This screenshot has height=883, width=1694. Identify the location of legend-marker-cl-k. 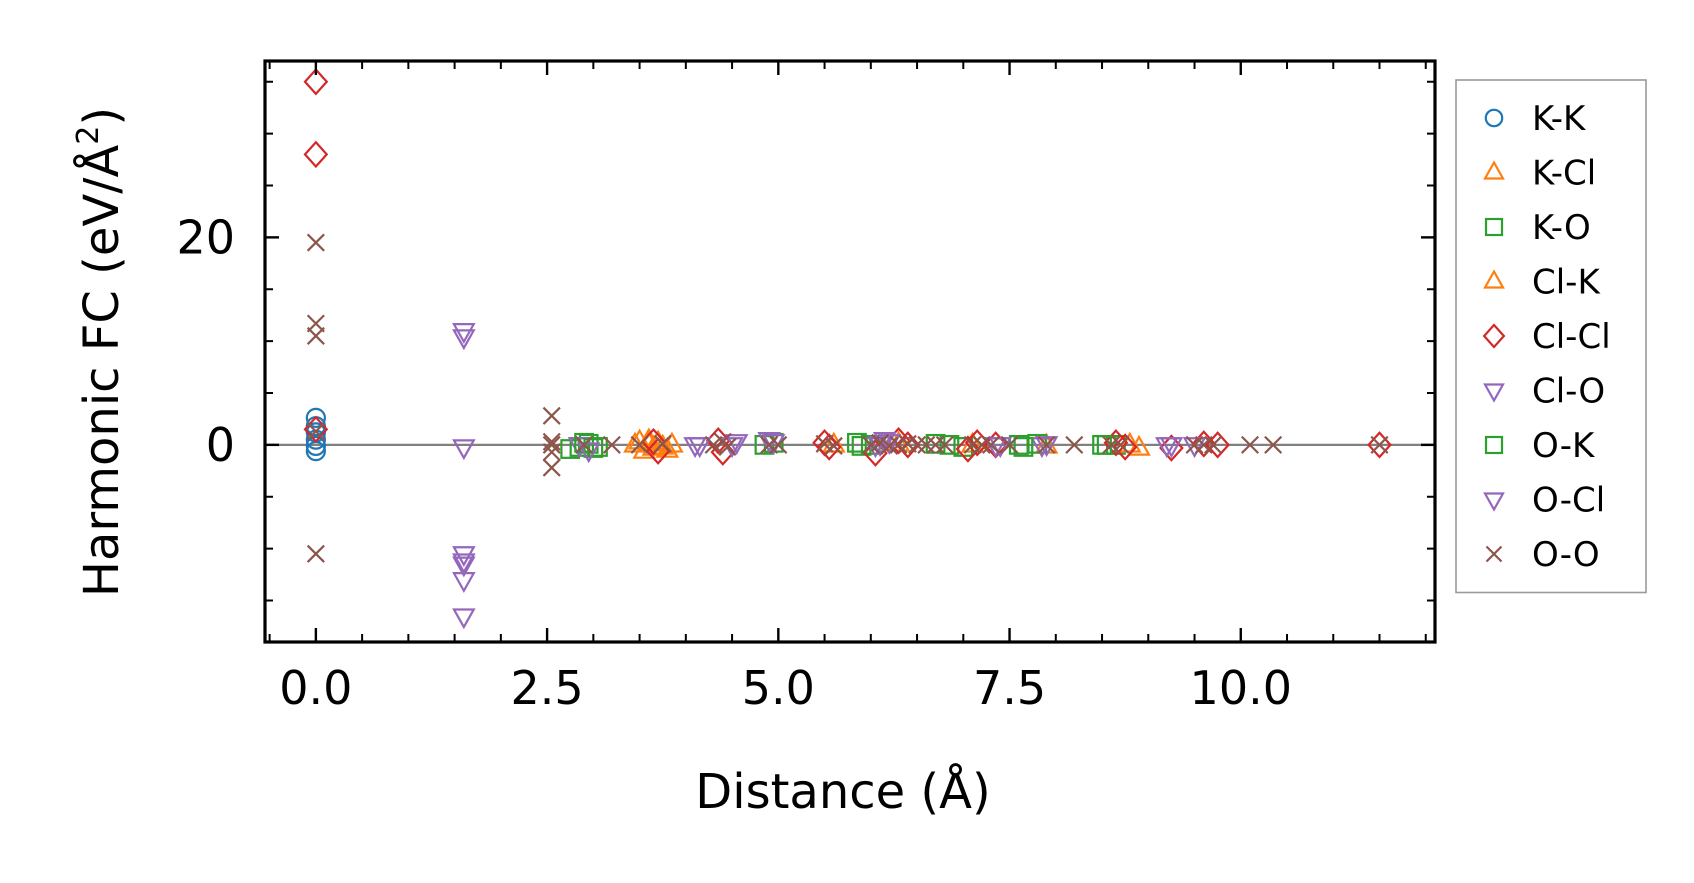
(1494, 279).